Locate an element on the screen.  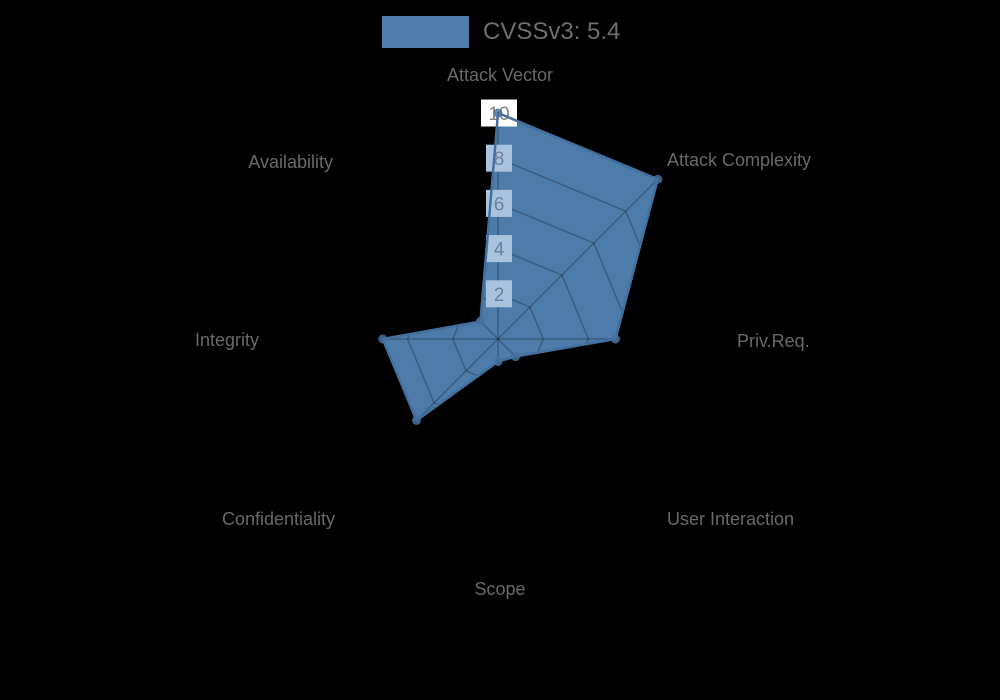
radial-tick-label: 2 is located at coordinates (499, 295).